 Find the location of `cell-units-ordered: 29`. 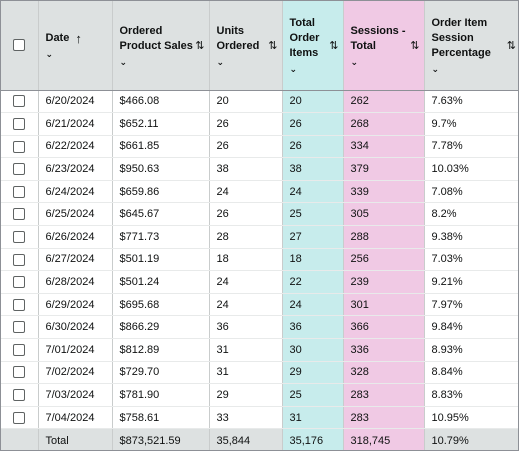

cell-units-ordered: 29 is located at coordinates (246, 395).